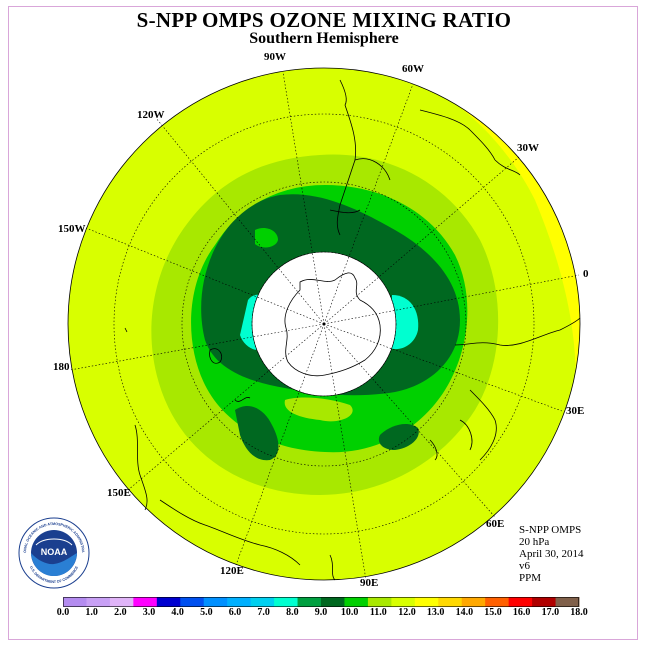  Describe the element at coordinates (206, 612) in the screenshot. I see `colorbar-tick-label: 5.0` at that location.